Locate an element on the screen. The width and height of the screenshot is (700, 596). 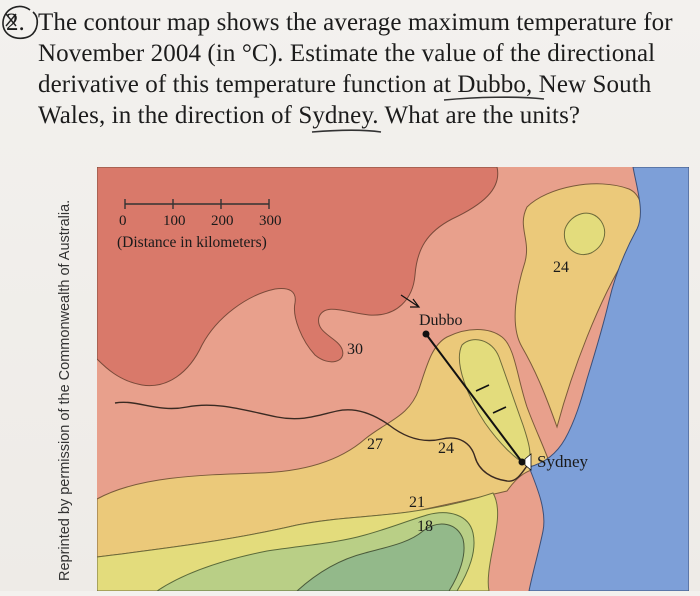
problem-number: 2. is located at coordinates (15, 22).